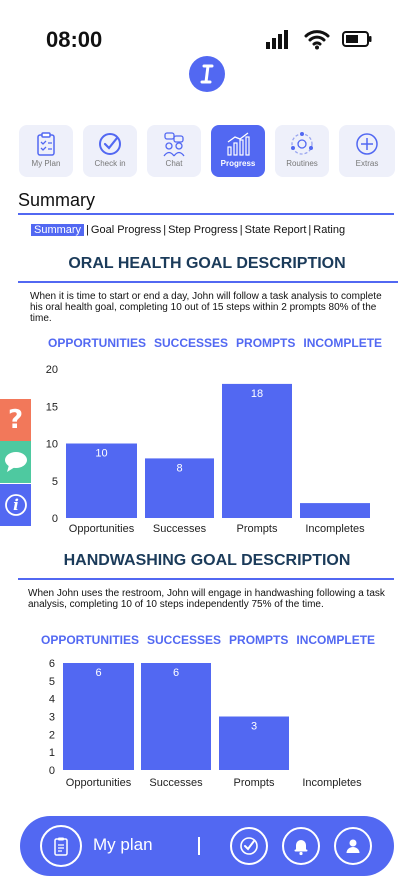 Image resolution: width=414 pixels, height=896 pixels. Describe the element at coordinates (277, 39) in the screenshot. I see `signal-icon` at that location.